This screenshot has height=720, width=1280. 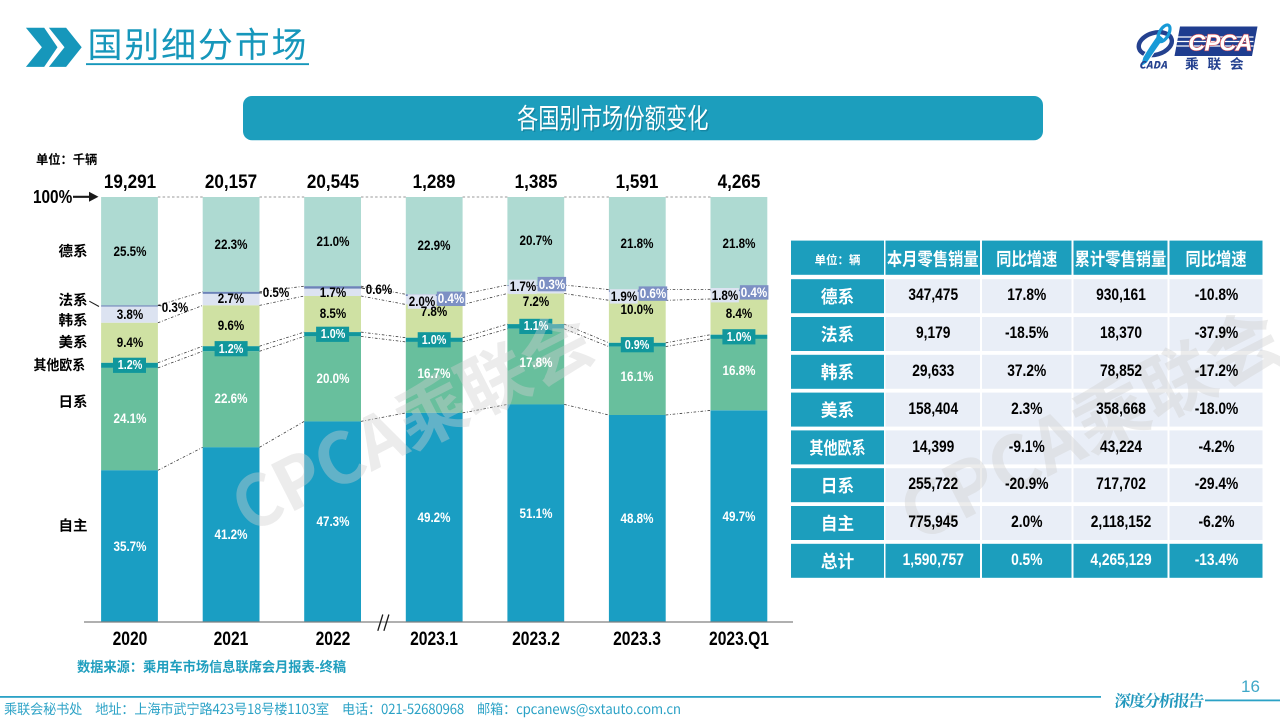 What do you see at coordinates (1219, 43) in the screenshot?
I see `svg-text: CPCA` at bounding box center [1219, 43].